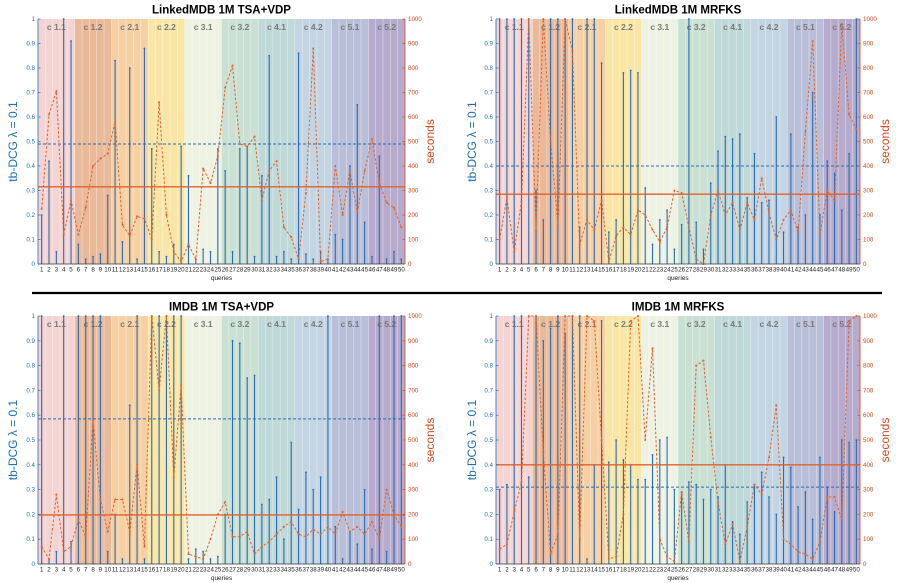  Describe the element at coordinates (413, 366) in the screenshot. I see `y2tick-label: 800` at that location.